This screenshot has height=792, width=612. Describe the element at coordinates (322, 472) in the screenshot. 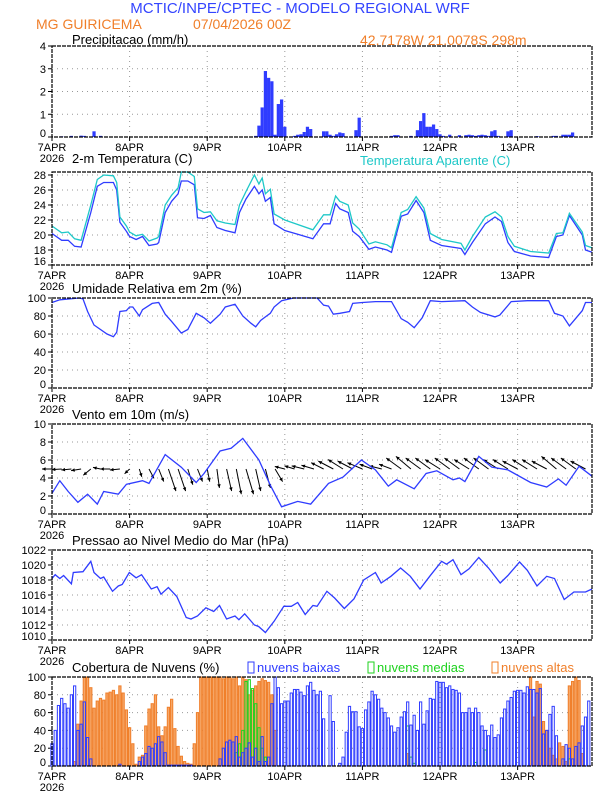

I see `series-line-velocidade-do-vento` at that location.